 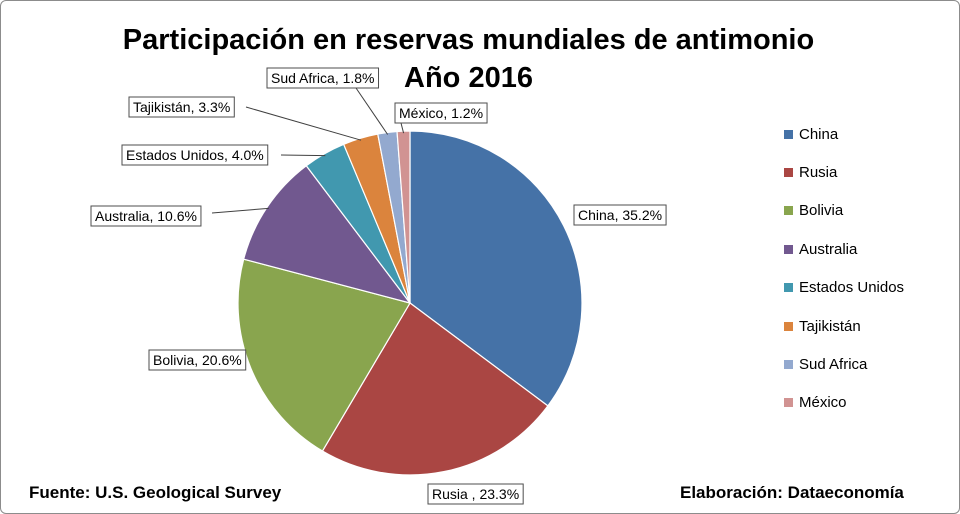 I want to click on data-label-china: China, 35.2%, so click(x=620, y=215).